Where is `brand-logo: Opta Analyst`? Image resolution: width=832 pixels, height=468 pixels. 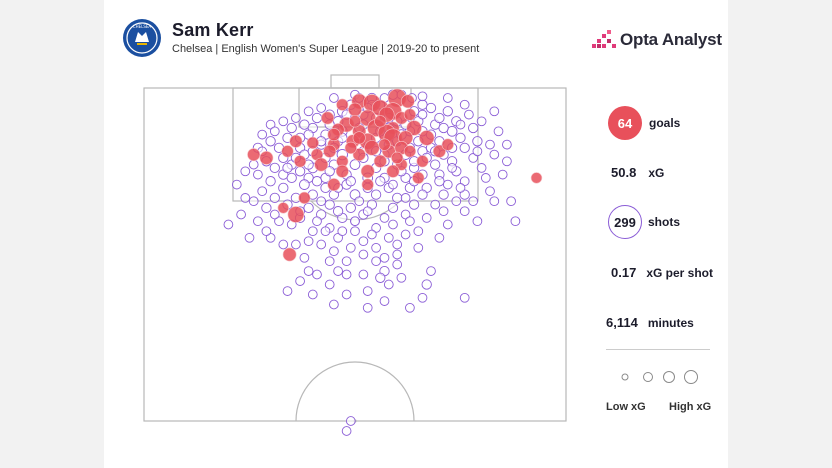 brand-logo: Opta Analyst is located at coordinates (657, 40).